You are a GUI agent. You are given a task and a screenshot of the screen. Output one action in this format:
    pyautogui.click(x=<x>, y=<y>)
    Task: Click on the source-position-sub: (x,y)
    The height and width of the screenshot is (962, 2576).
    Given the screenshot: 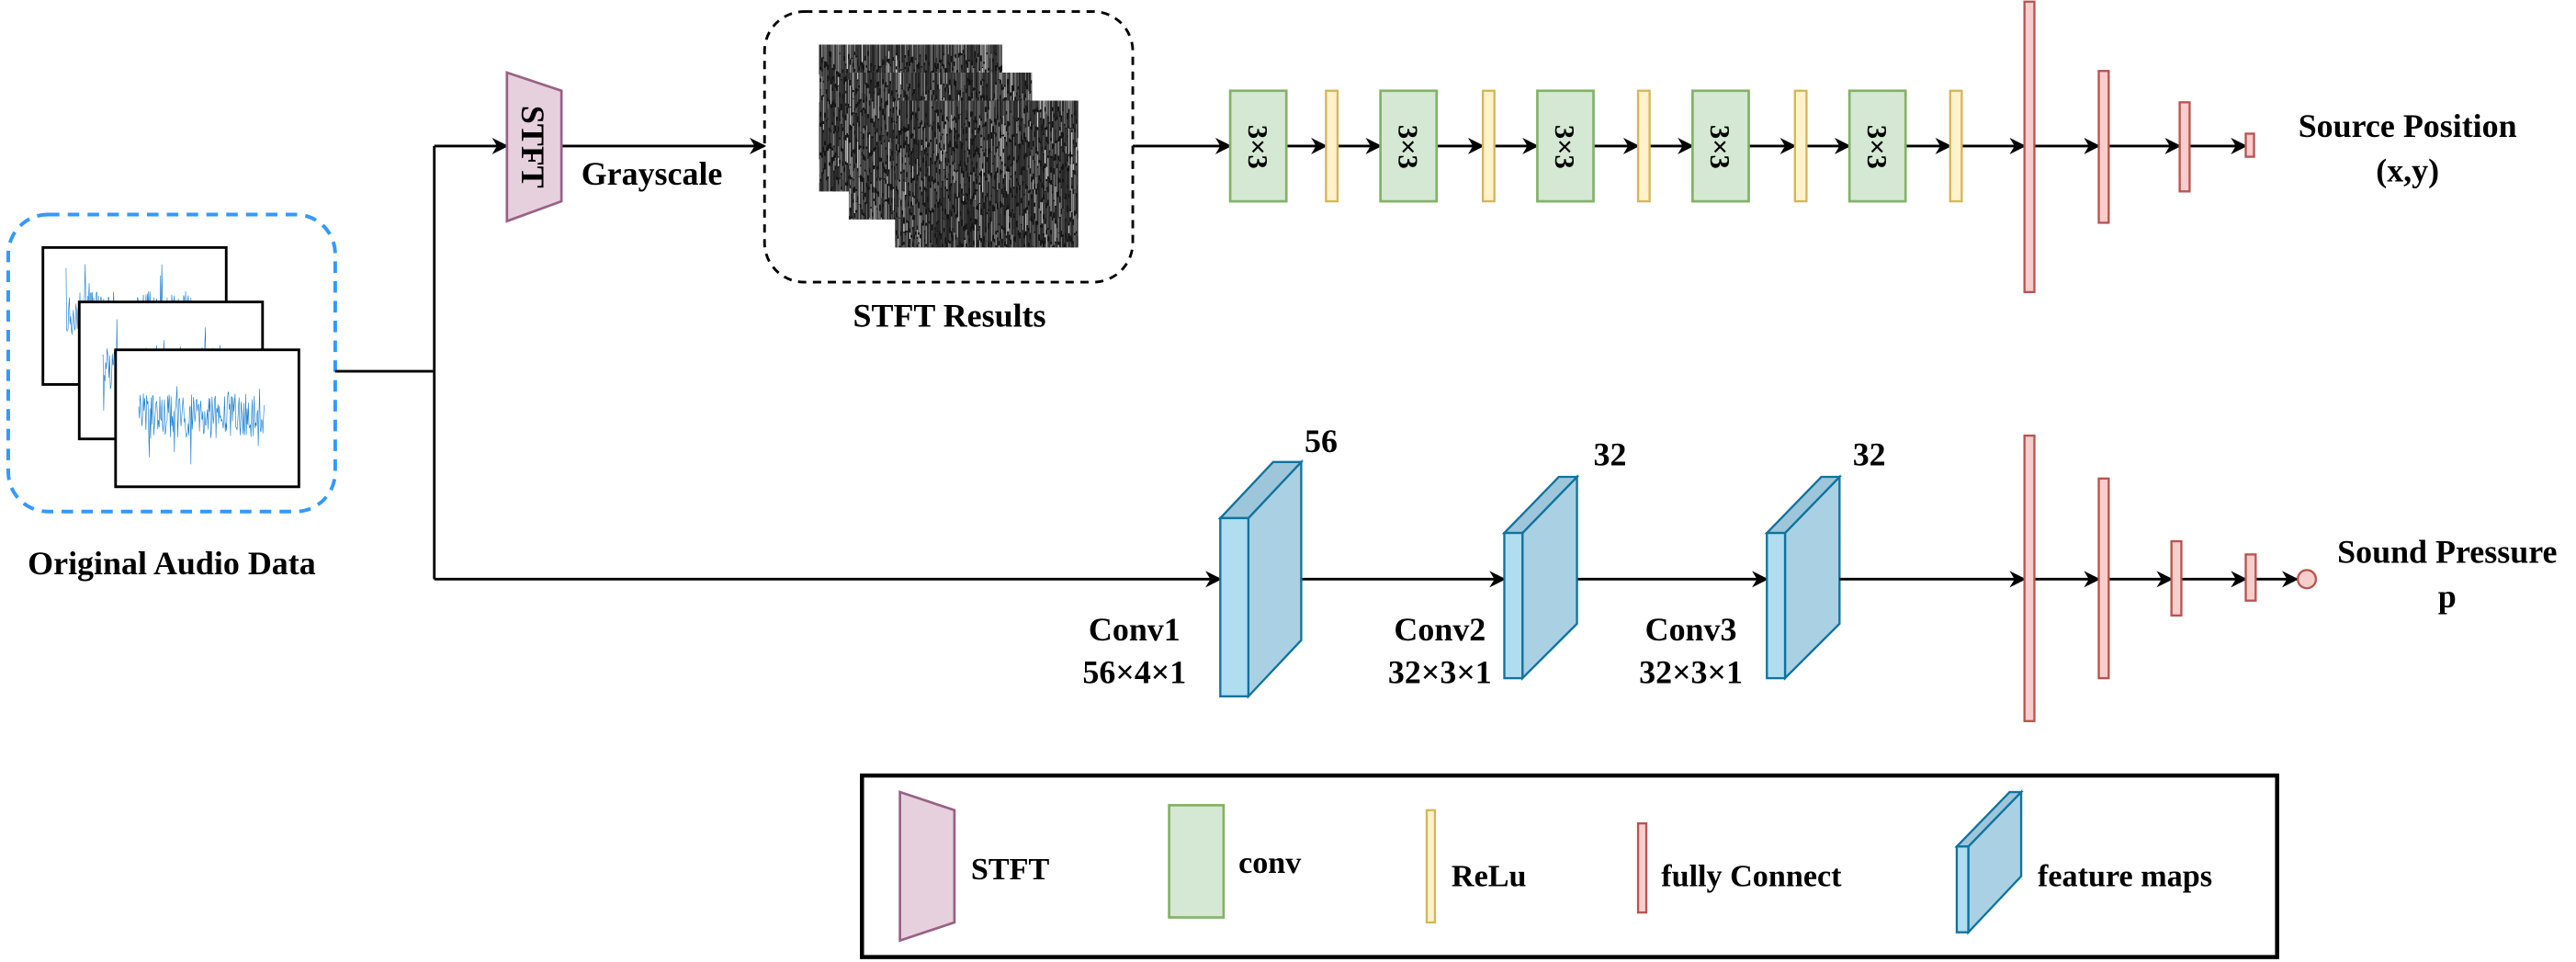 What is the action you would take?
    pyautogui.click(x=2407, y=171)
    